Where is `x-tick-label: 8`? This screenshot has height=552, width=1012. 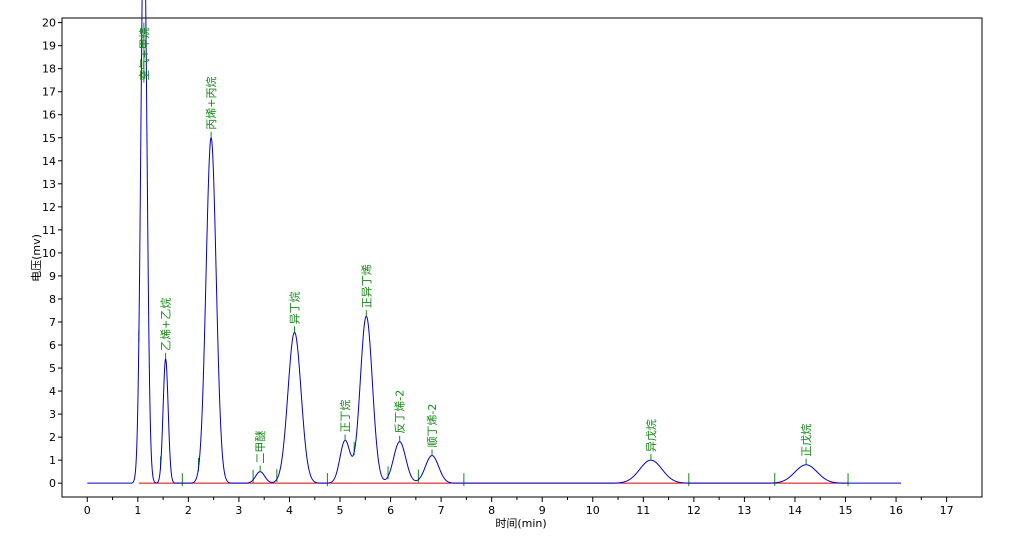
x-tick-label: 8 is located at coordinates (491, 510).